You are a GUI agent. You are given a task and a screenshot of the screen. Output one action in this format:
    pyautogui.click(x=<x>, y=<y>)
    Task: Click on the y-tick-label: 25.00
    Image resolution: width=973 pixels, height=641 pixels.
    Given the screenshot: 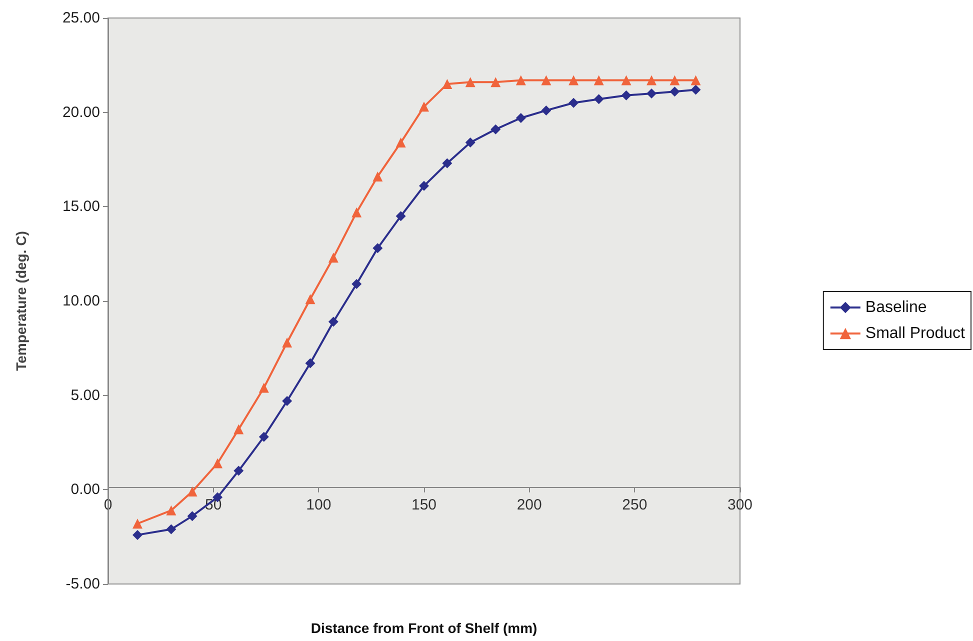 What is the action you would take?
    pyautogui.click(x=81, y=18)
    